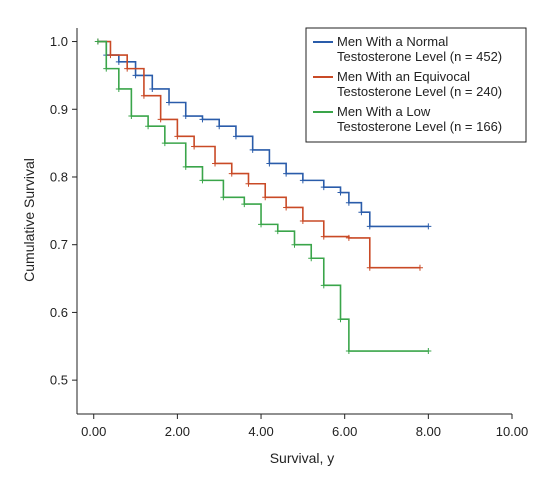 This screenshot has height=482, width=554. I want to click on y-tick-label: 0.8, so click(59, 176).